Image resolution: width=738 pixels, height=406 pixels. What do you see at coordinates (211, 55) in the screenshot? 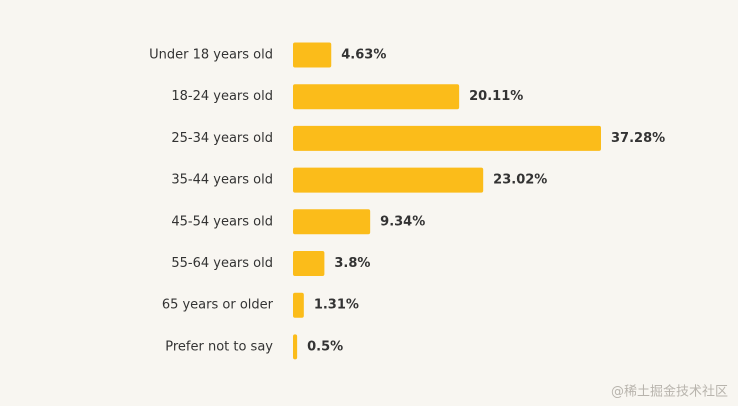
I see `category-label: Under 18 years old` at bounding box center [211, 55].